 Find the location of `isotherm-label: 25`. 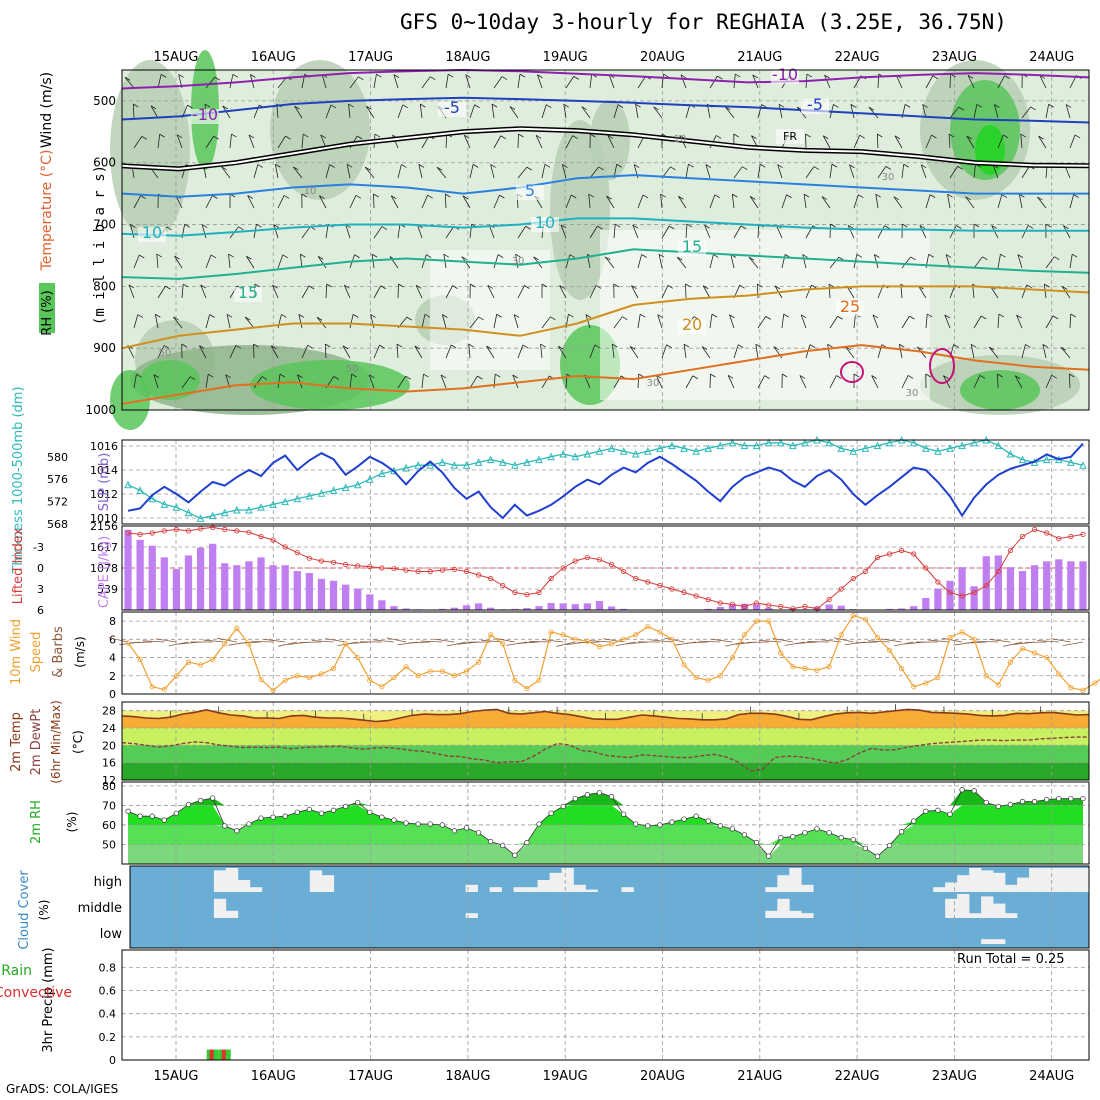

isotherm-label: 25 is located at coordinates (850, 306).